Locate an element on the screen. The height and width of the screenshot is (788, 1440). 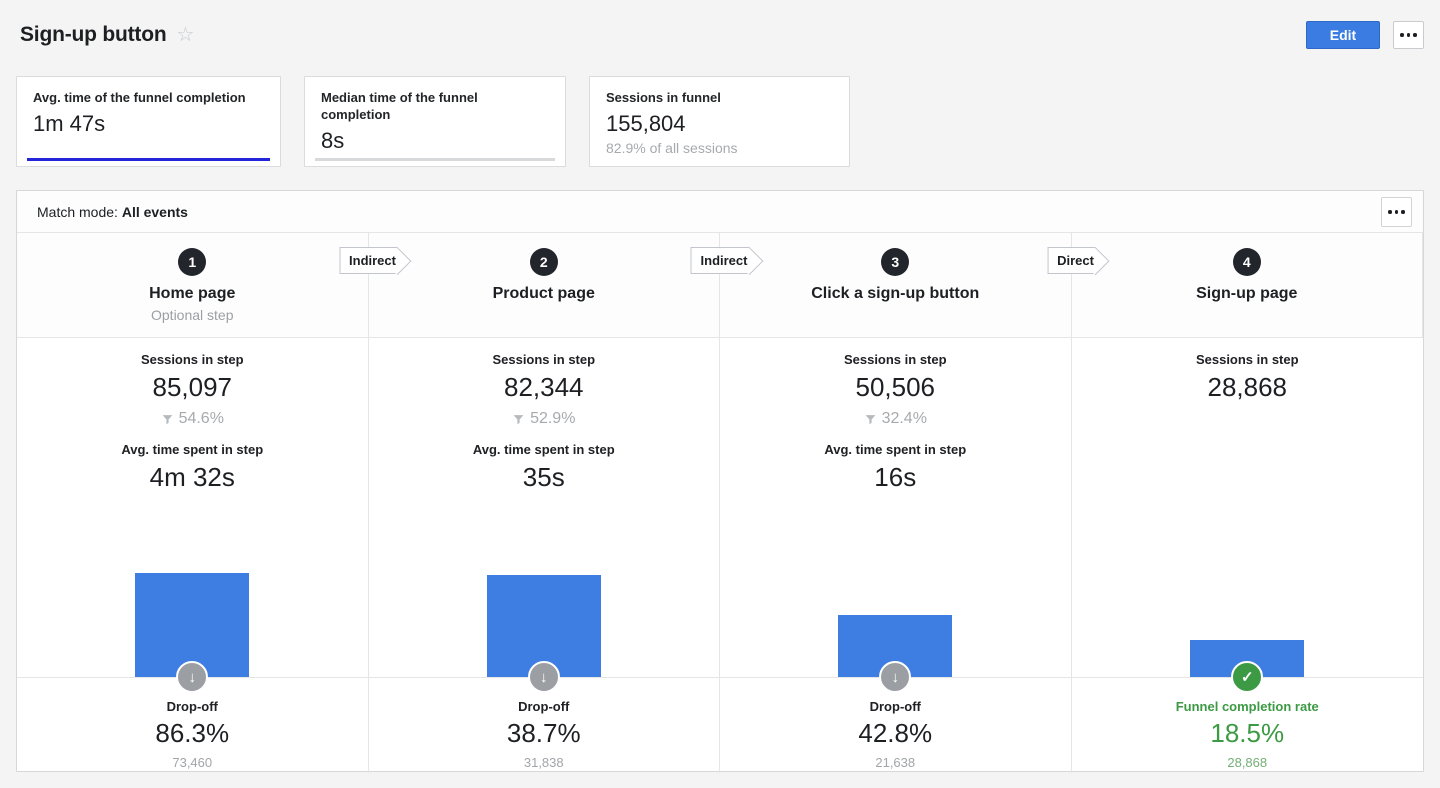
completion-check-icon: ✓ is located at coordinates (1247, 677).